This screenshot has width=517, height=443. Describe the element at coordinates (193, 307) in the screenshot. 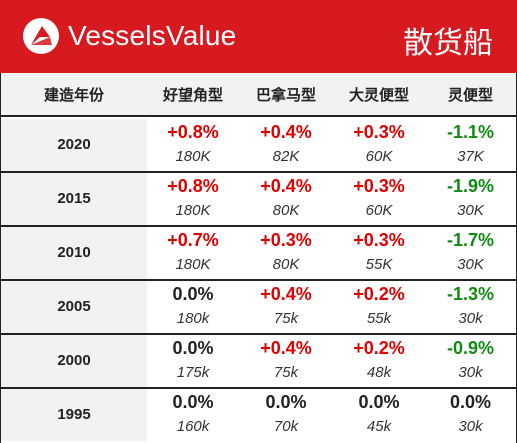

I see `capesize-cell: 0.0% 180k` at that location.